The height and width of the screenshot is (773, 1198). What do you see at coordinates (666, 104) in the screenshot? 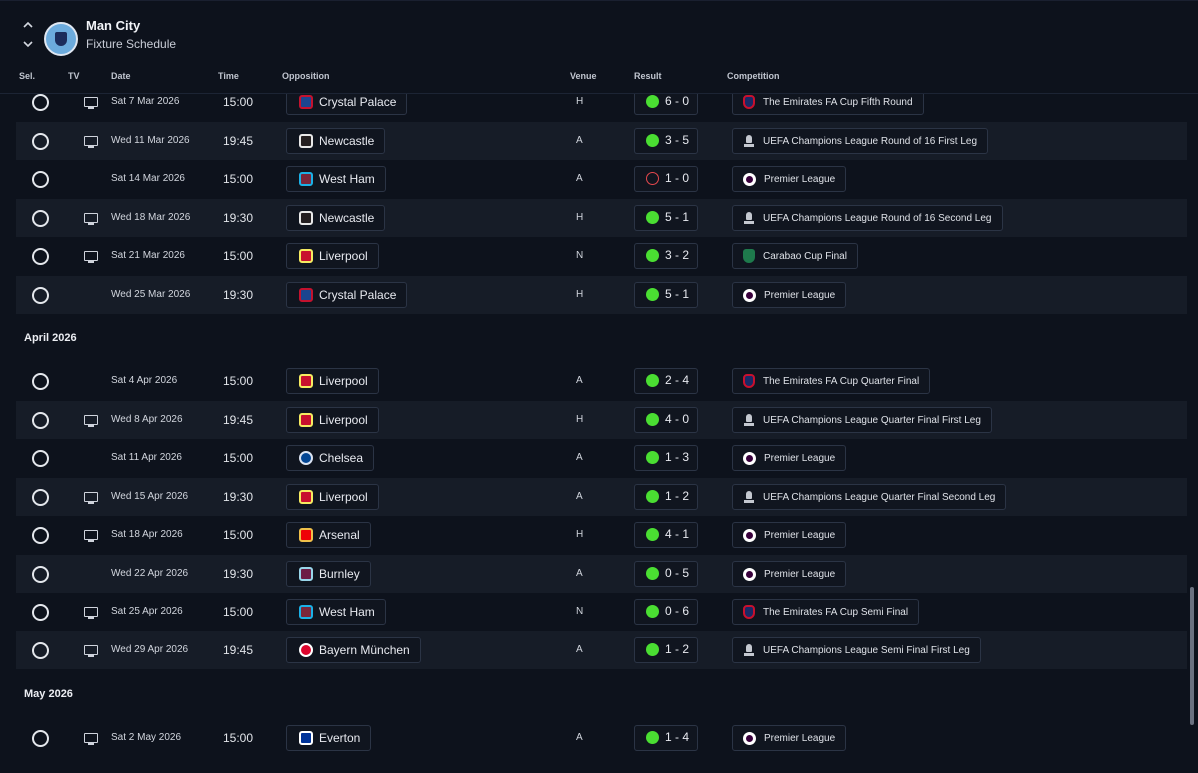
I see `result-chip: 6 - 0` at bounding box center [666, 104].